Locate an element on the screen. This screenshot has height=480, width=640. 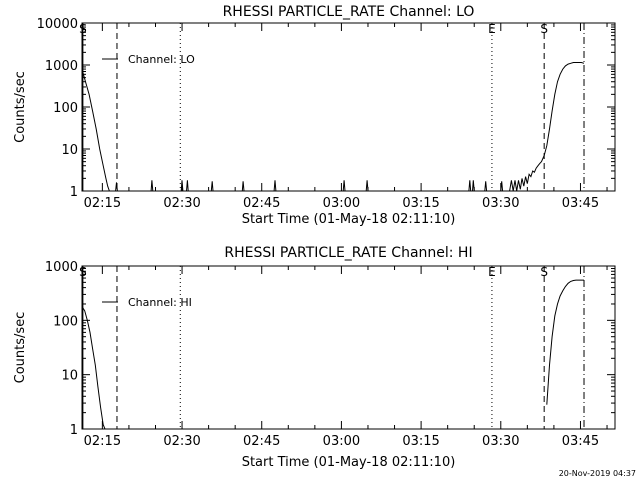
footer-timestamp: 20-Nov-2019 04:37 is located at coordinates (597, 473).